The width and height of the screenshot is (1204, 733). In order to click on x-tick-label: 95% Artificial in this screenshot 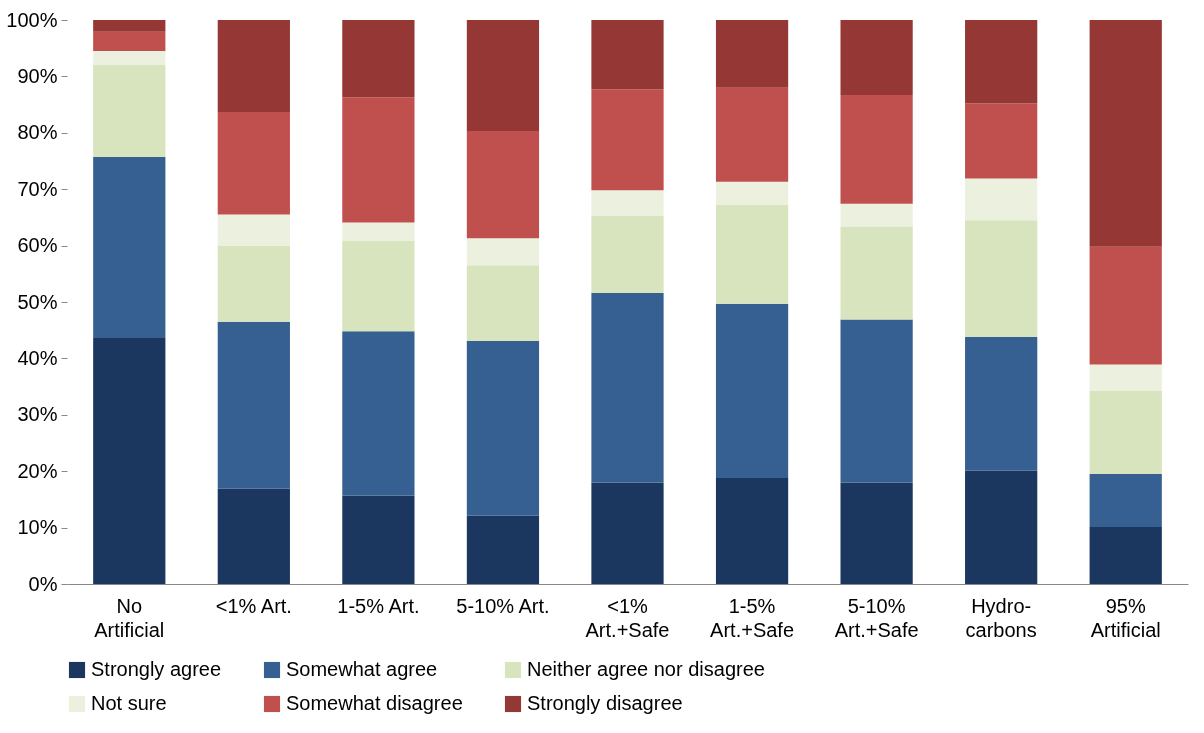, I will do `click(1125, 617)`.